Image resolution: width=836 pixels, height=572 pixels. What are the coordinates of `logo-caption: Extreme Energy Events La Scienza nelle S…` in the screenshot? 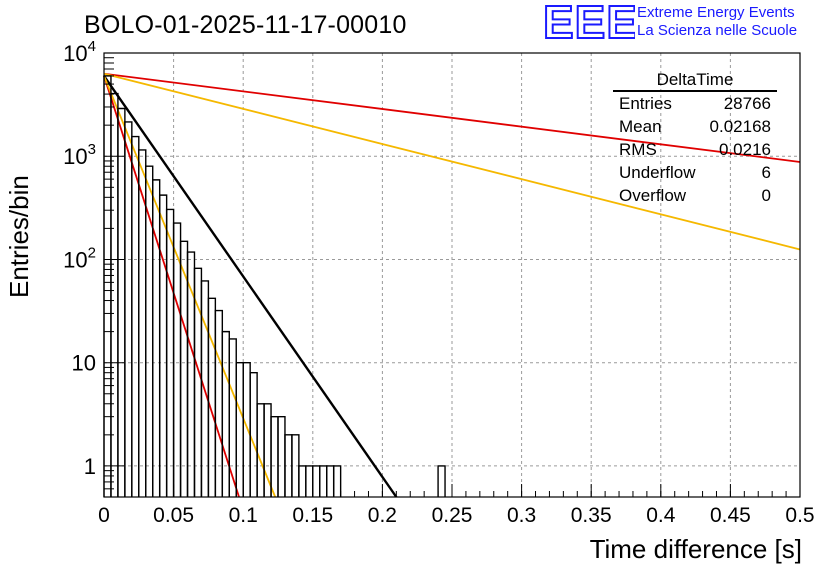 It's located at (717, 22).